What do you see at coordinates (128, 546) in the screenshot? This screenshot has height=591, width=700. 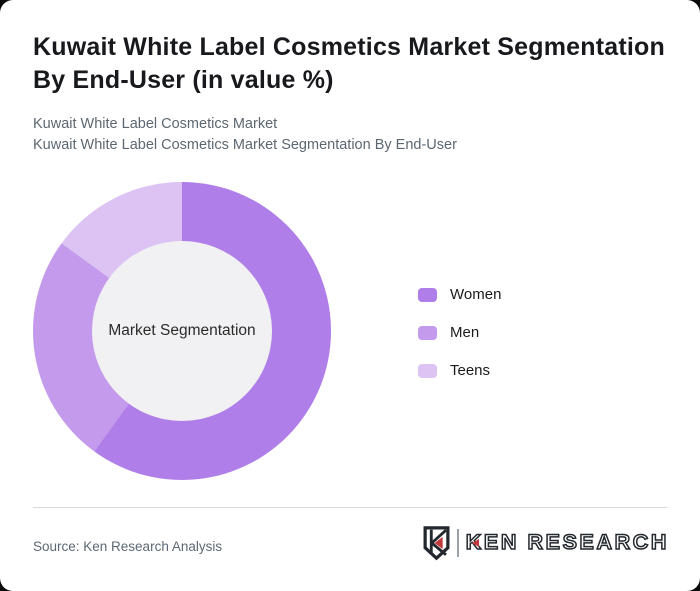 I see `source-text: Source: Ken Research Analysis` at bounding box center [128, 546].